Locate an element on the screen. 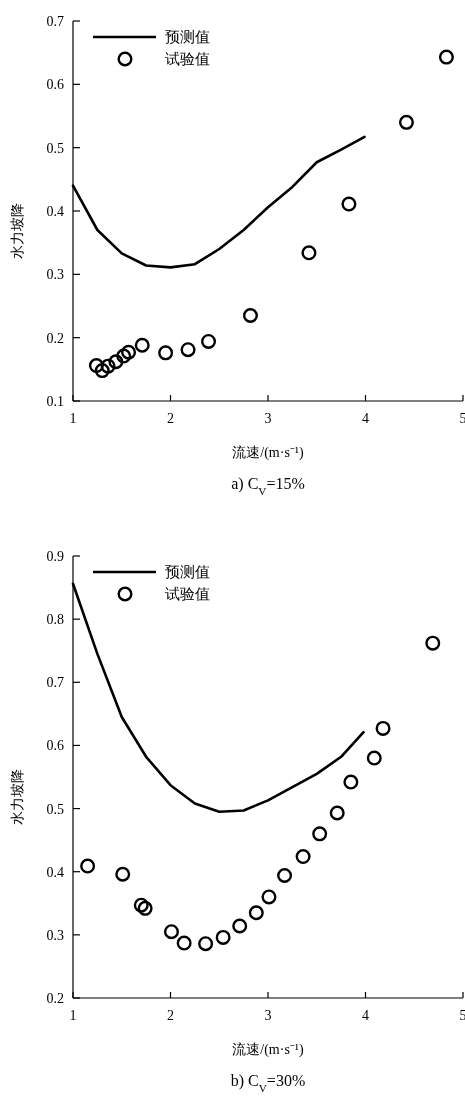  y-tick-label: 0.8 is located at coordinates (55, 620).